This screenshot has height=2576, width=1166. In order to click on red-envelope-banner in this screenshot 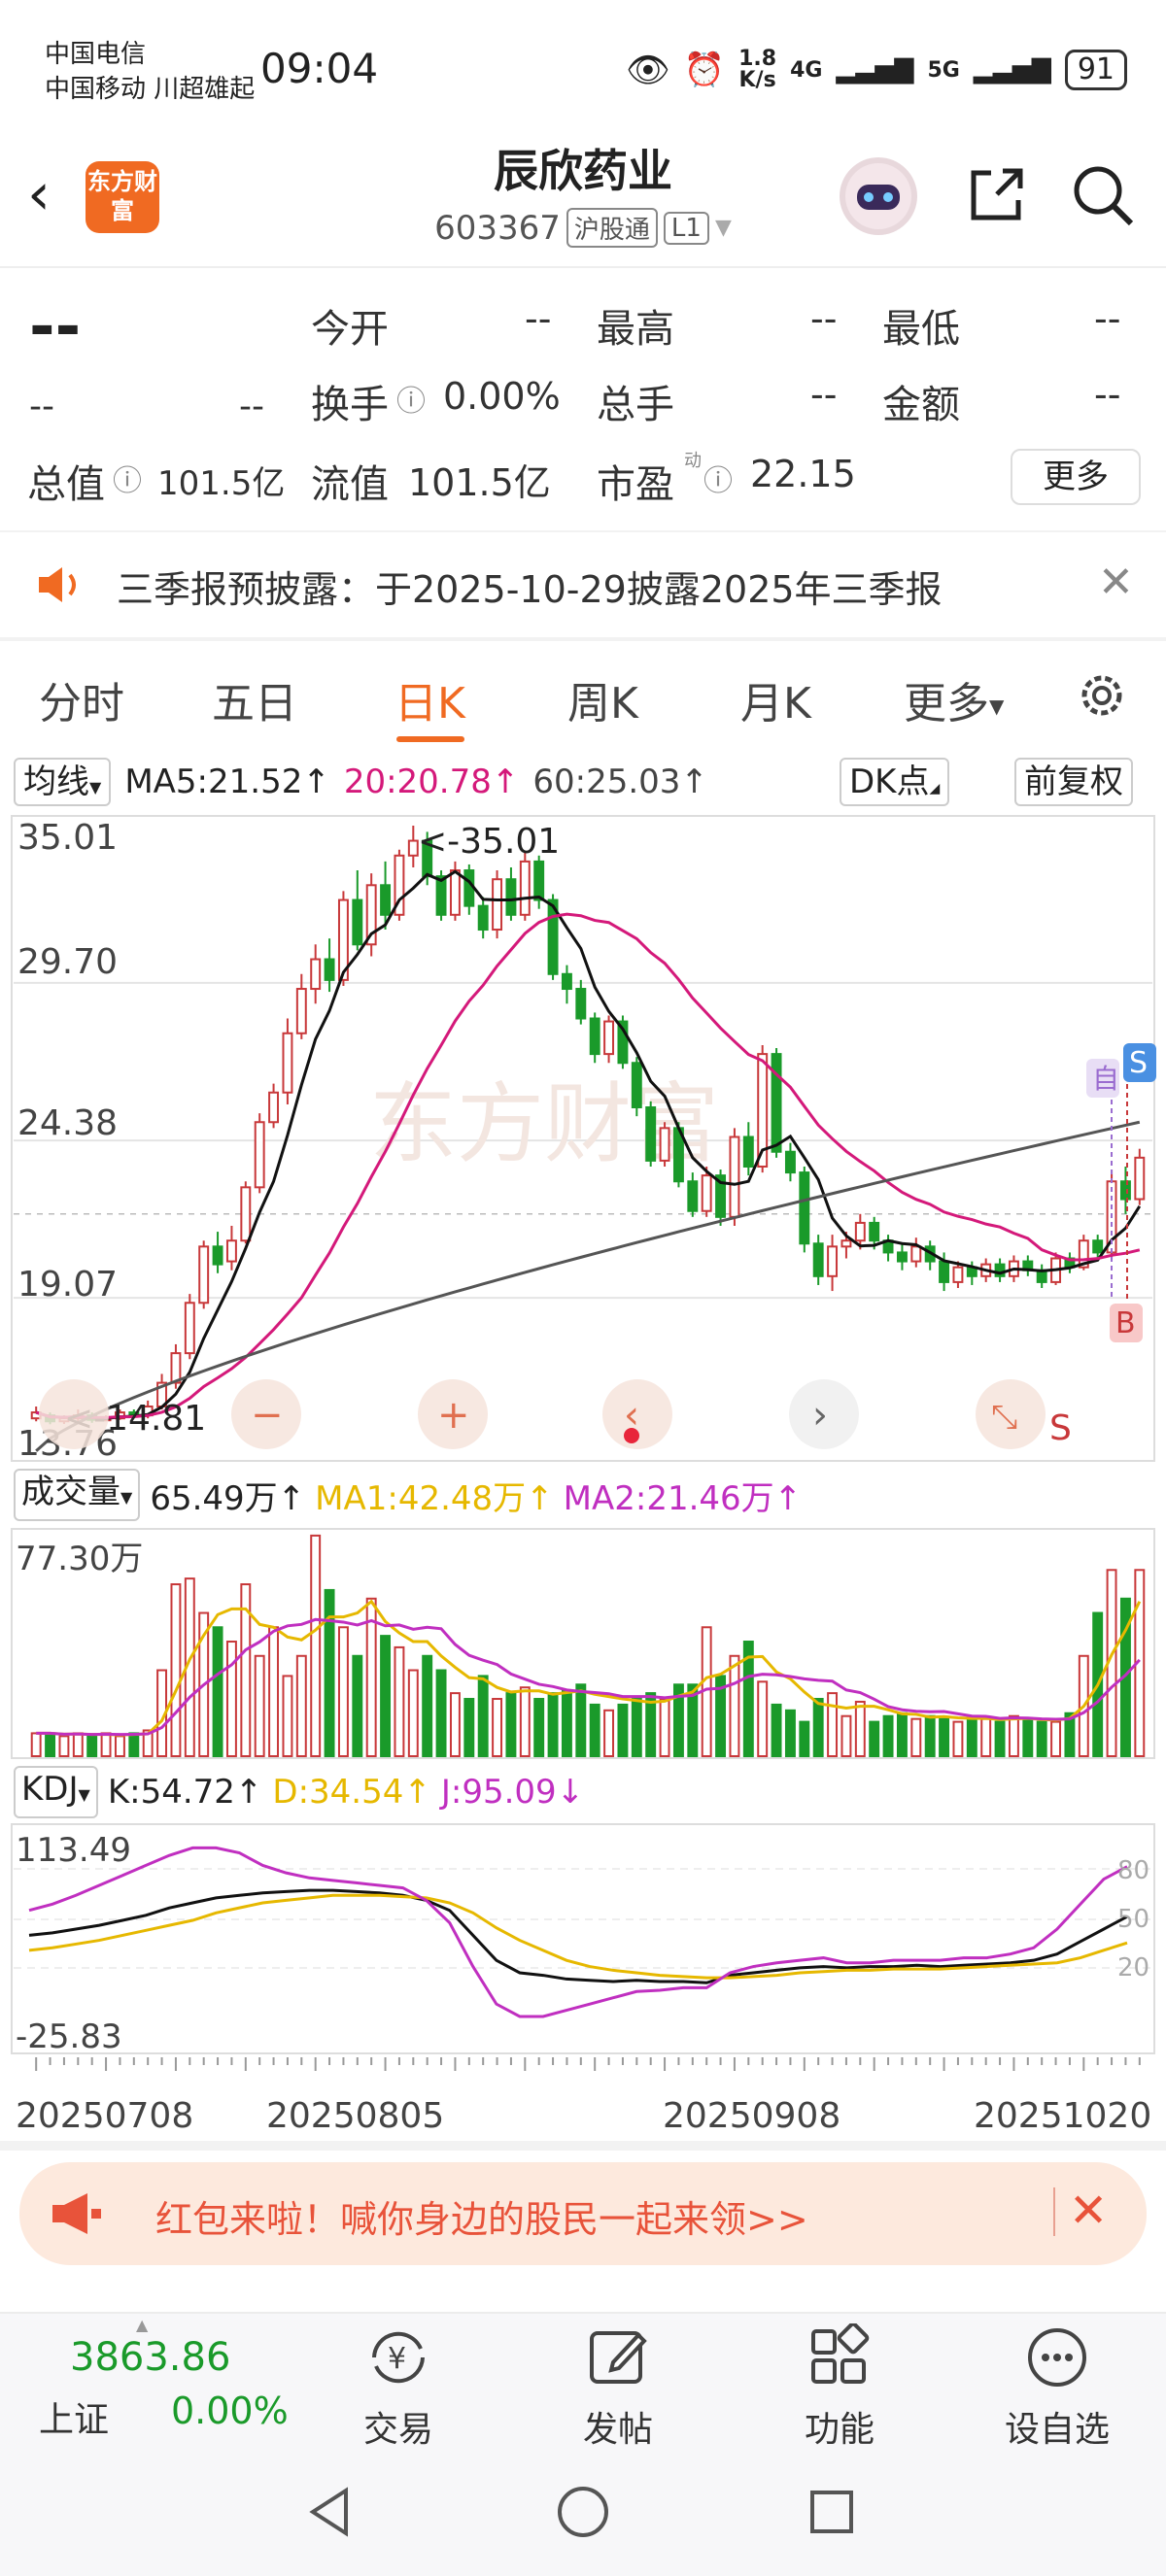, I will do `click(583, 2213)`.